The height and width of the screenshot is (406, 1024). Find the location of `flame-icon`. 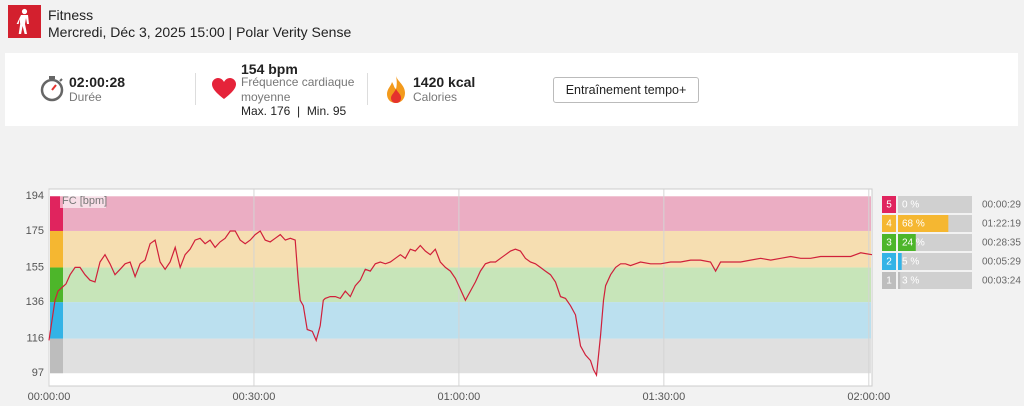

flame-icon is located at coordinates (396, 89).